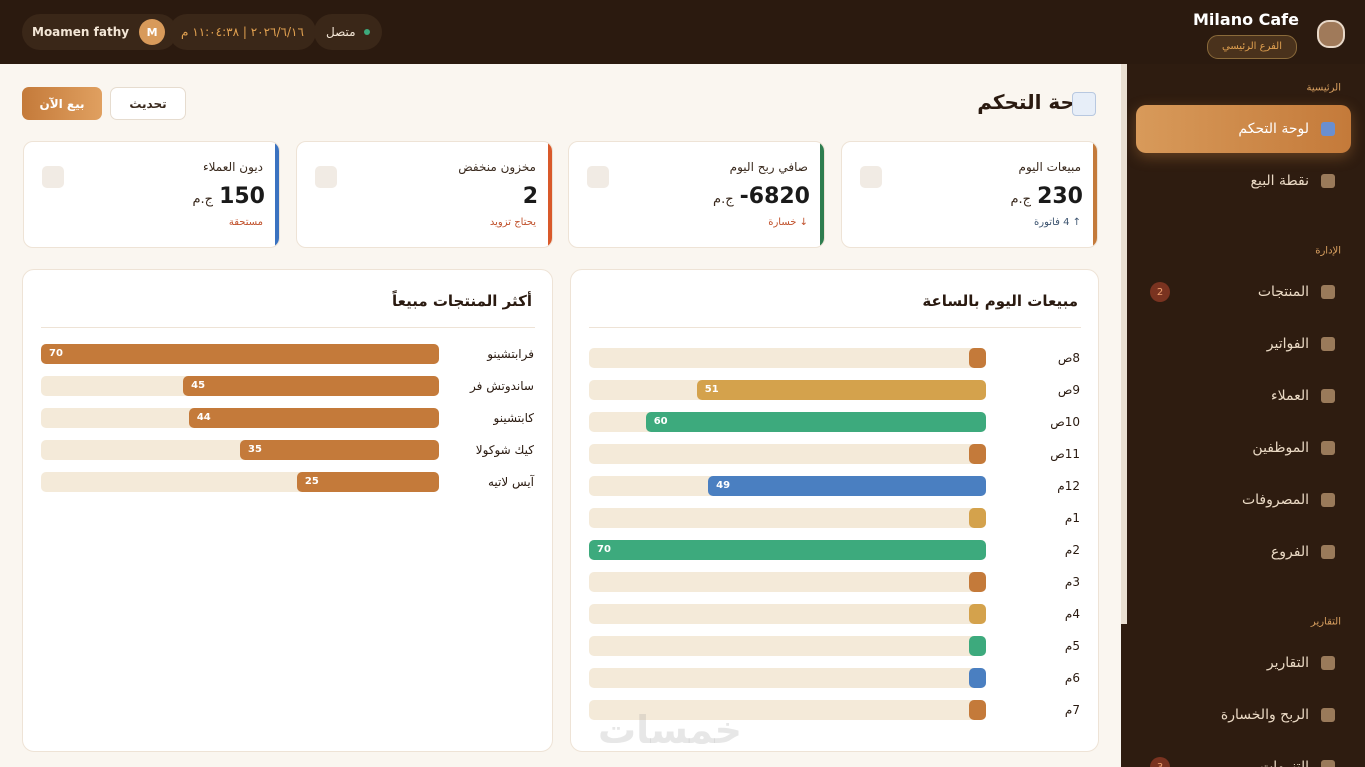  Describe the element at coordinates (242, 196) in the screenshot. I see `stat-value: 150` at that location.